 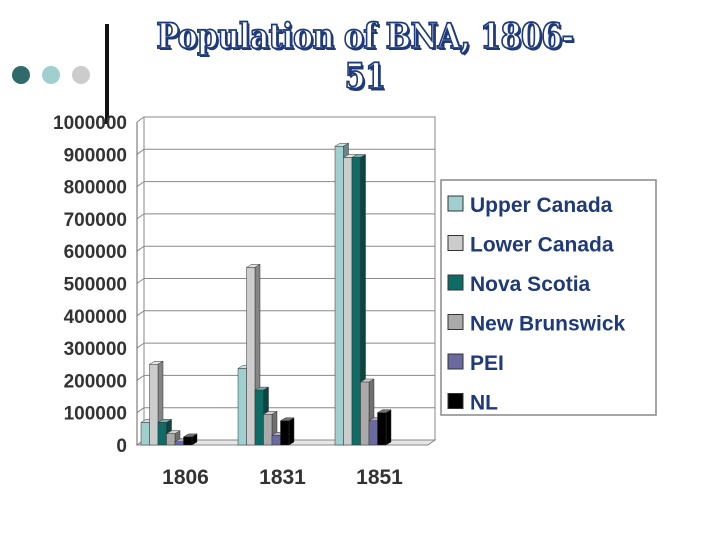 I want to click on y-tick-label: 300000, so click(x=95, y=349).